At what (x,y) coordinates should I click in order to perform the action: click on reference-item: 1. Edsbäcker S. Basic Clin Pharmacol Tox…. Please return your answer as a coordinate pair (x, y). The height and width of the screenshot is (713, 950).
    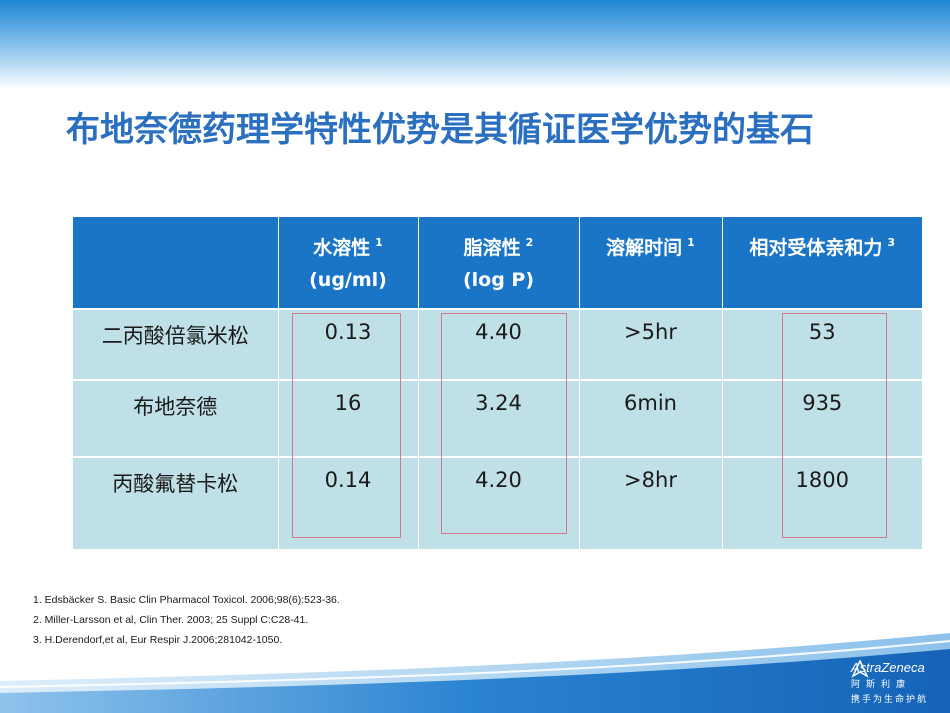
    Looking at the image, I should click on (186, 600).